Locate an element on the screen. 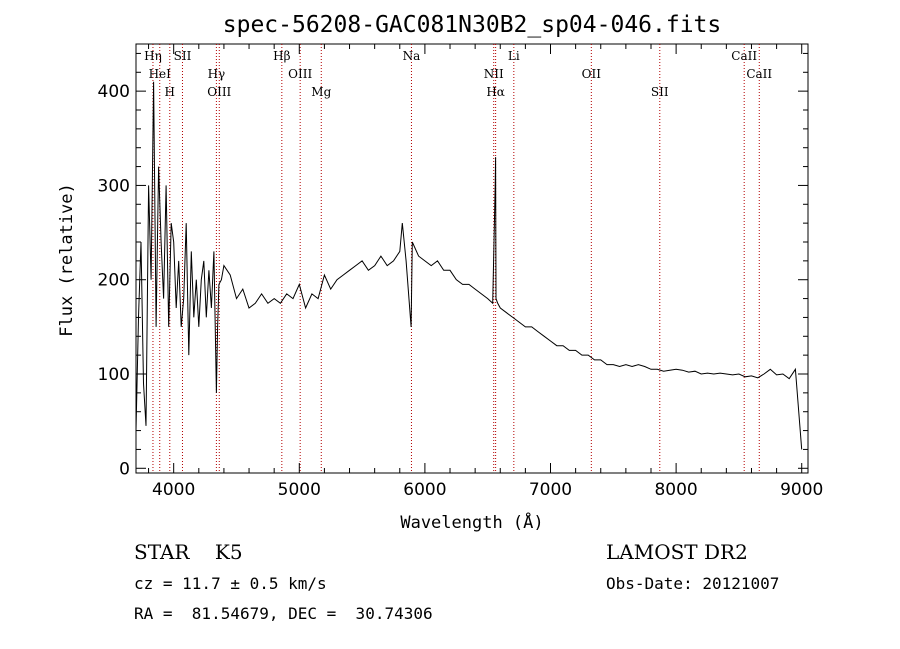 The image size is (900, 649). emission-line-label: Hα is located at coordinates (495, 92).